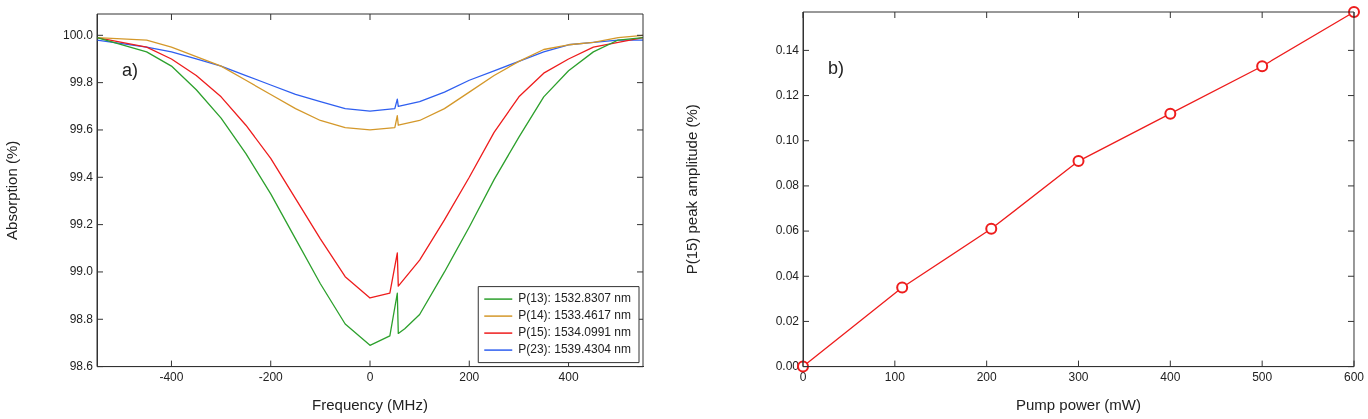 Image resolution: width=1368 pixels, height=419 pixels. What do you see at coordinates (787, 365) in the screenshot?
I see `y-tick-label: 0.00` at bounding box center [787, 365].